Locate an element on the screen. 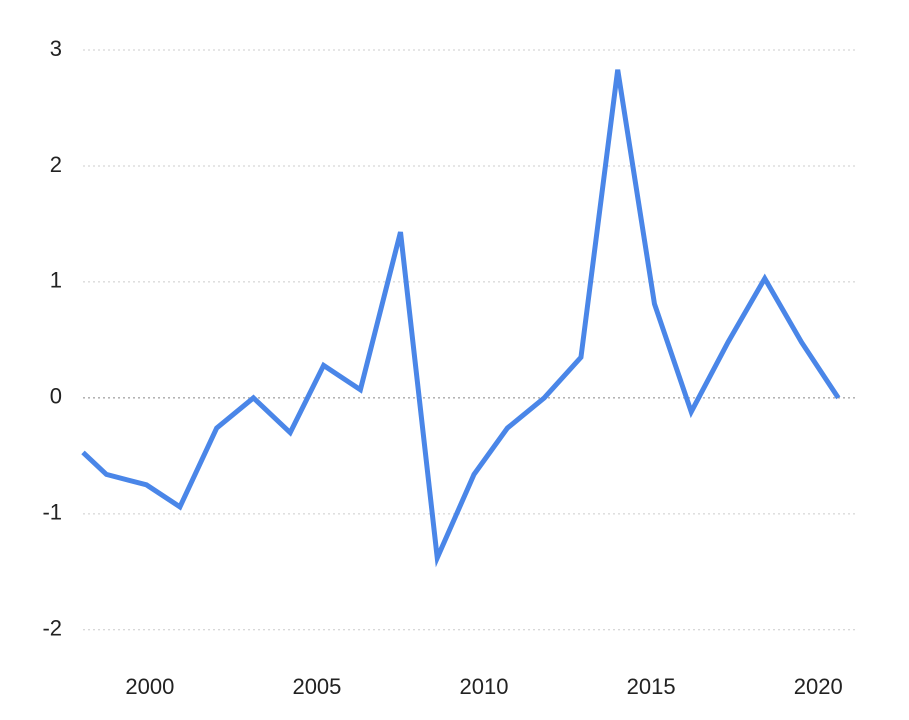 The height and width of the screenshot is (720, 909). y-tick-label: 0 is located at coordinates (56, 396).